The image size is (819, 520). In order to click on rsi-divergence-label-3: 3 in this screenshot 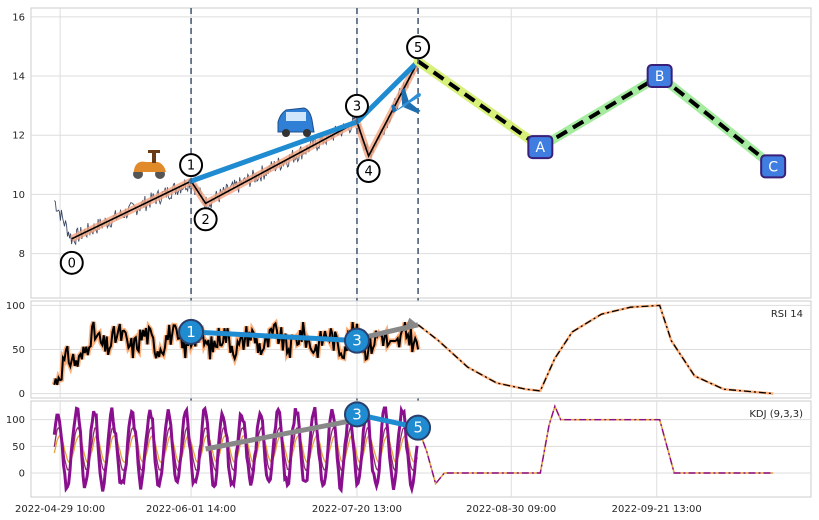, I will do `click(357, 341)`.